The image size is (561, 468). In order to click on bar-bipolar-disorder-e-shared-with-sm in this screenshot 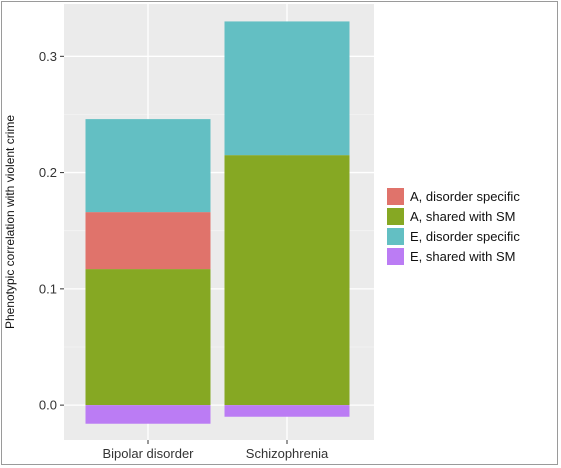, I will do `click(148, 414)`.